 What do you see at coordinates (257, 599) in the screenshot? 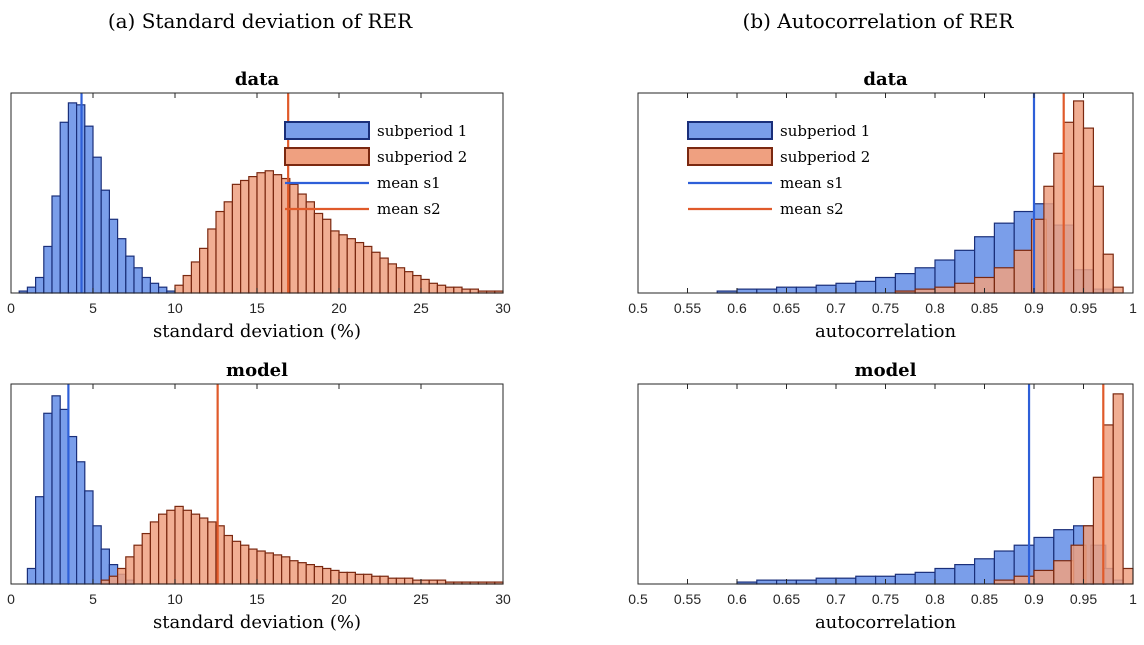
I see `x-tick-label: 15` at bounding box center [257, 599].